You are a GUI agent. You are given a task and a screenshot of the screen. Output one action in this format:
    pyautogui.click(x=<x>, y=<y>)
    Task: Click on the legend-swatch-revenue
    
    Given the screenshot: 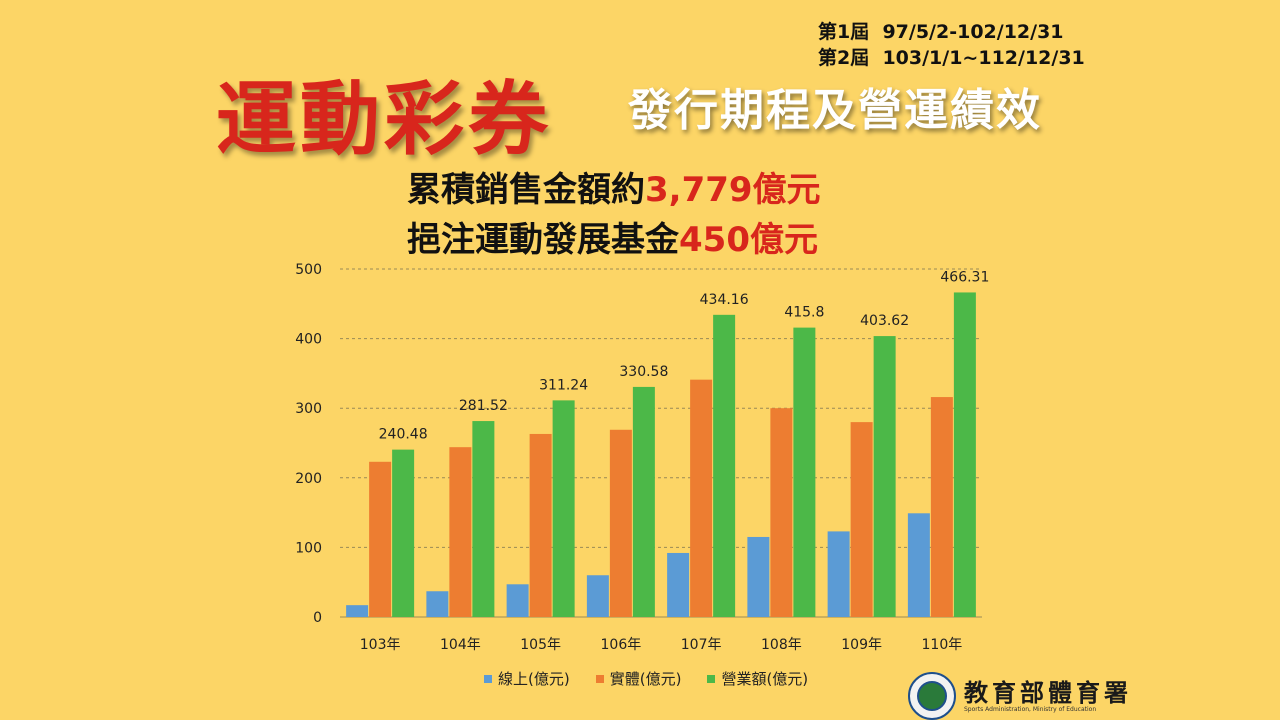 What is the action you would take?
    pyautogui.click(x=711, y=678)
    